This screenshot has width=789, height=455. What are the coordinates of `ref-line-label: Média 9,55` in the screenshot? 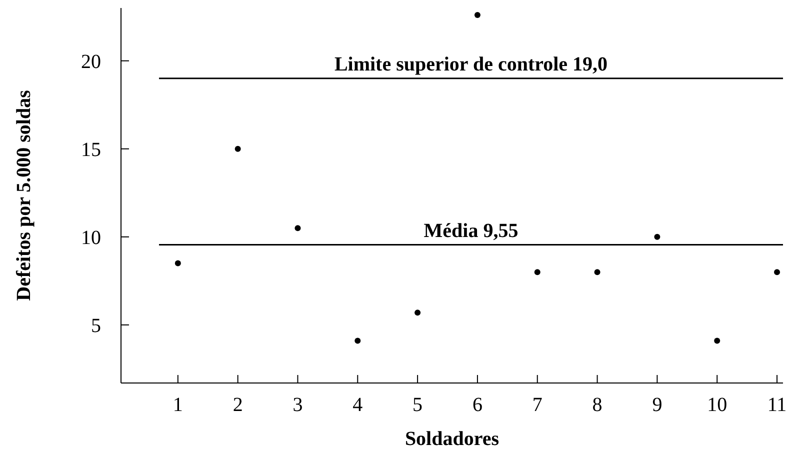 It's located at (471, 231).